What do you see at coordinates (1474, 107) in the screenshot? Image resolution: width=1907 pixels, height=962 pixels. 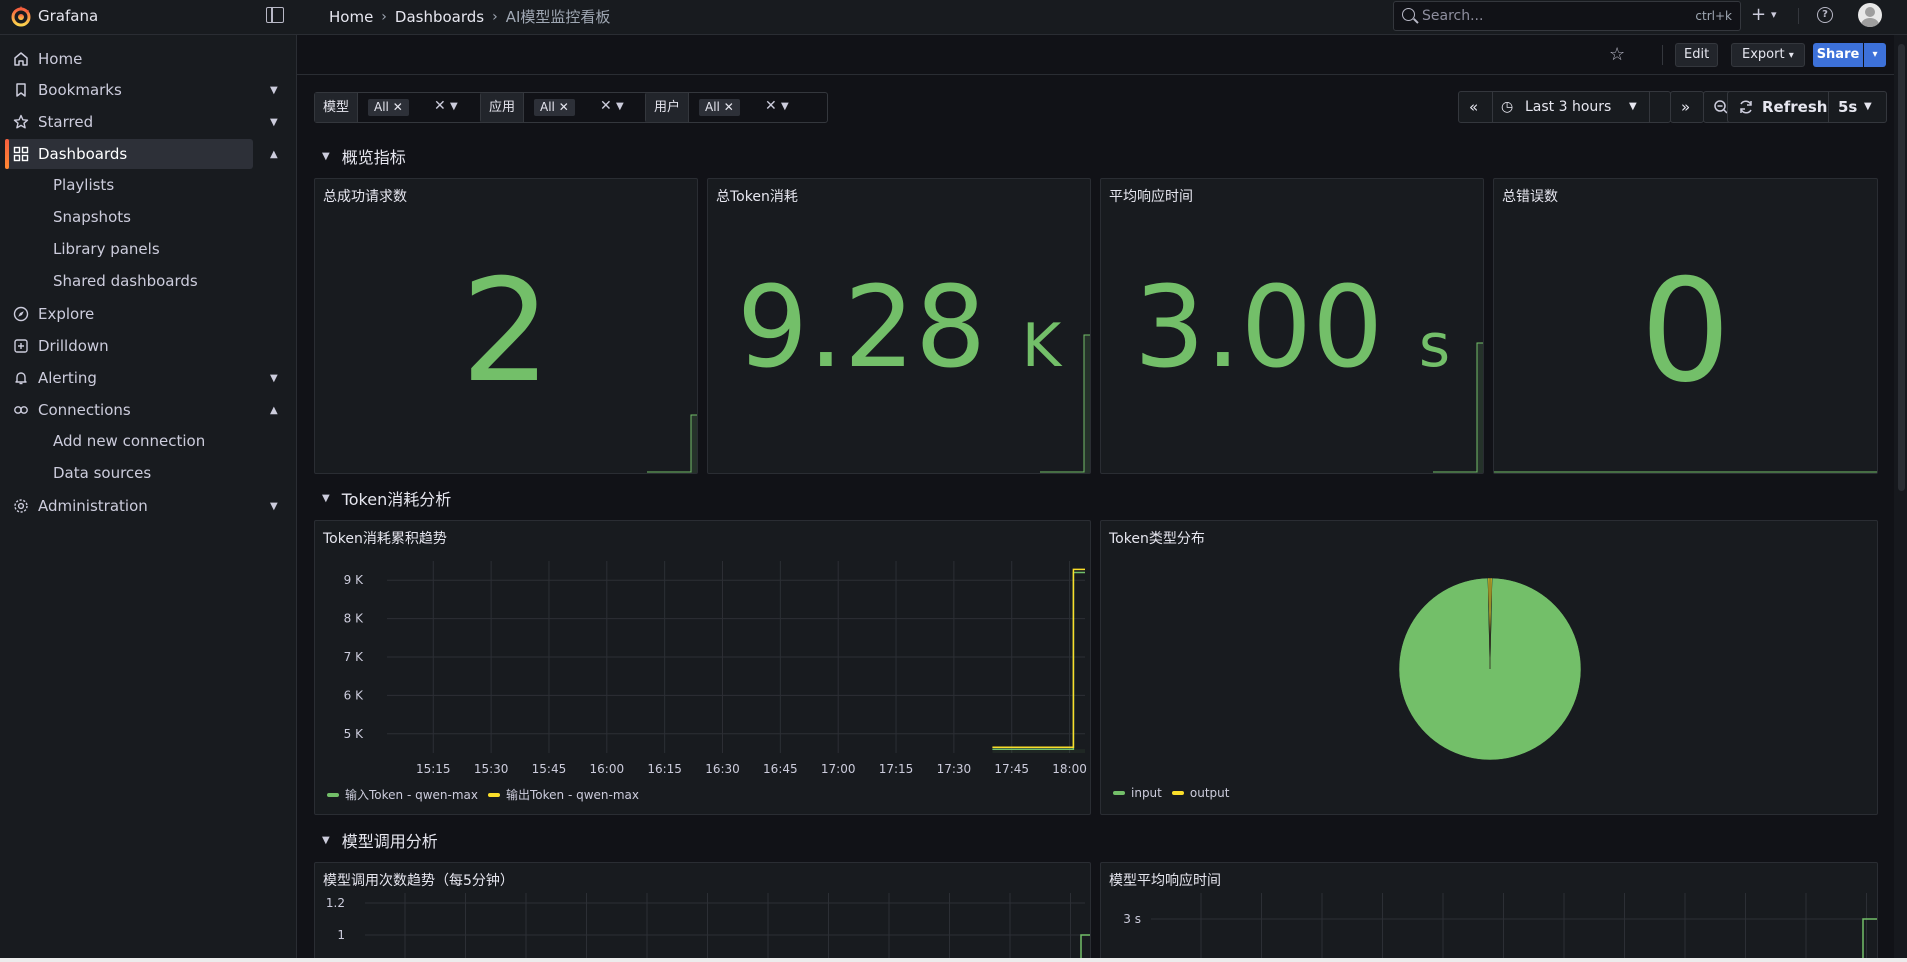 I see `chevrons-left-icon: «` at bounding box center [1474, 107].